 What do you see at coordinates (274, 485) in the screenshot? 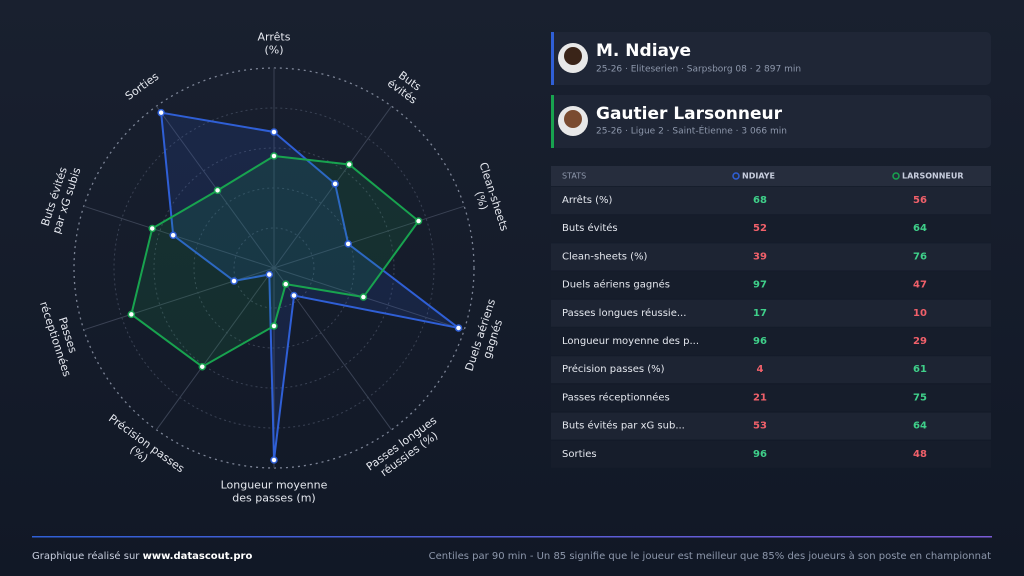
I see `axis-label-line: Longueur moyenne` at bounding box center [274, 485].